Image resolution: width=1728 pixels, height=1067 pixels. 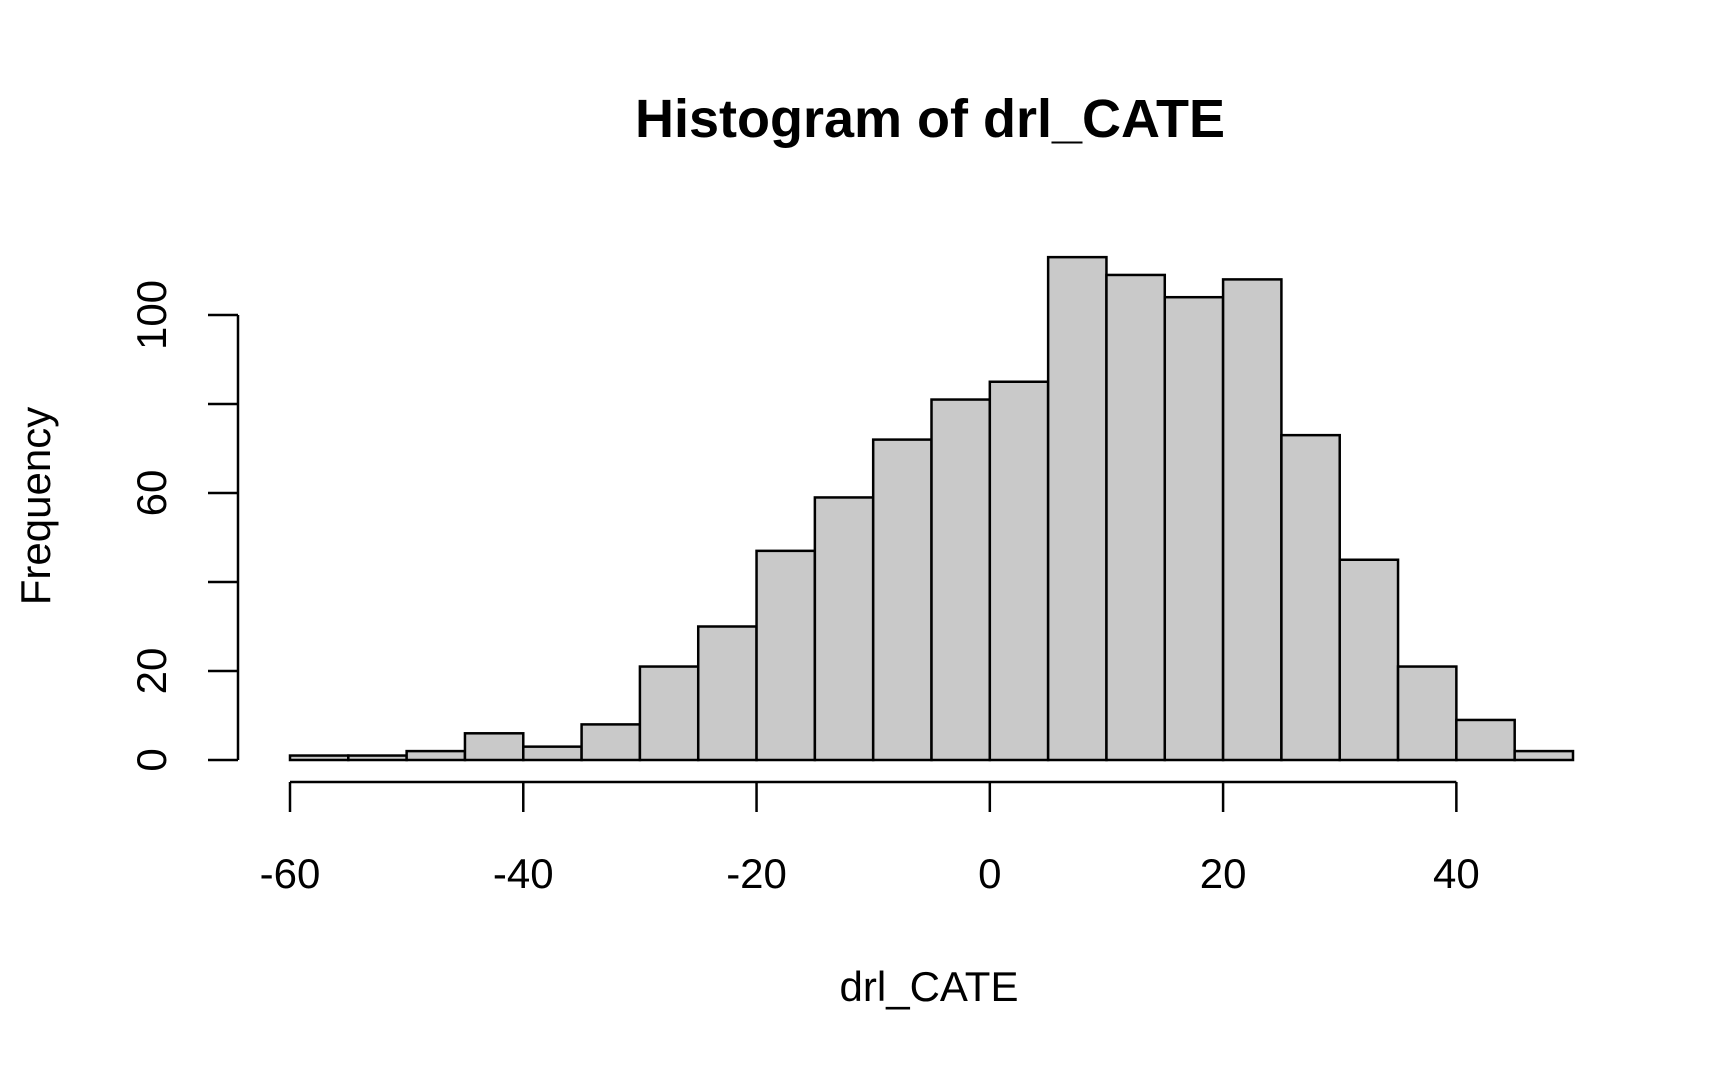 What do you see at coordinates (989, 873) in the screenshot?
I see `x-tick-label: 0` at bounding box center [989, 873].